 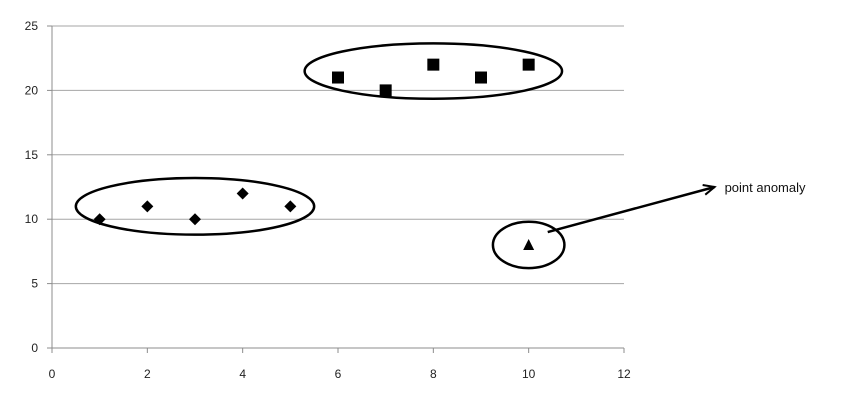 I want to click on annotations: point anomaly, so click(x=676, y=207).